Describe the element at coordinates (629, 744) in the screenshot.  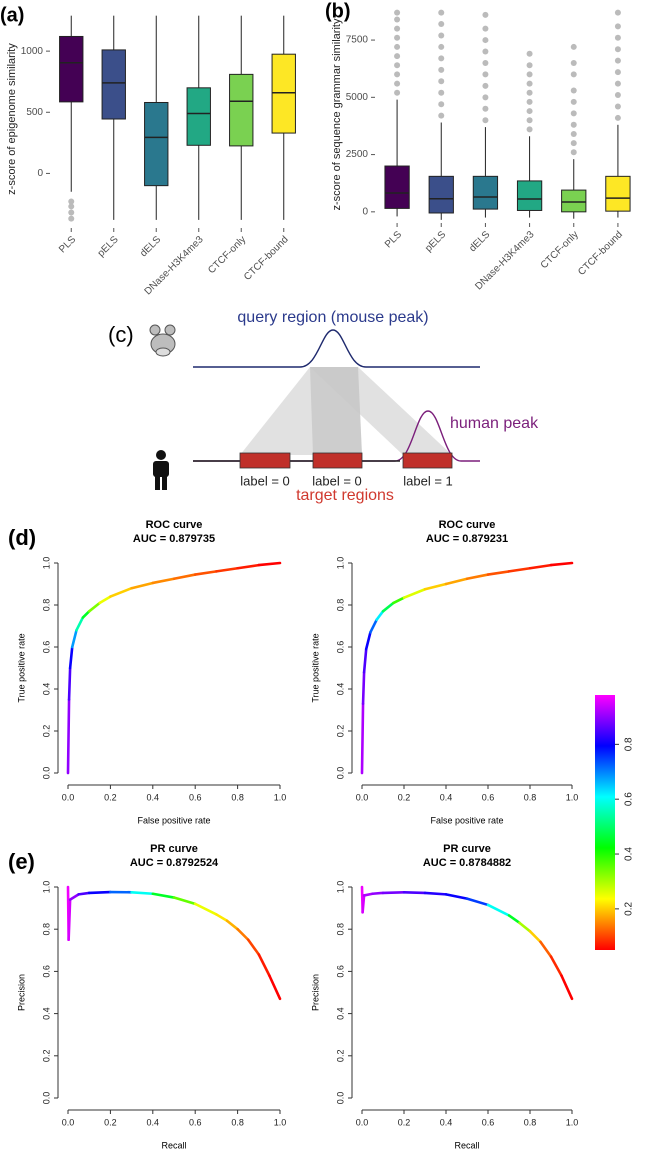
I see `colorbar-tick-label: 0.8` at that location.